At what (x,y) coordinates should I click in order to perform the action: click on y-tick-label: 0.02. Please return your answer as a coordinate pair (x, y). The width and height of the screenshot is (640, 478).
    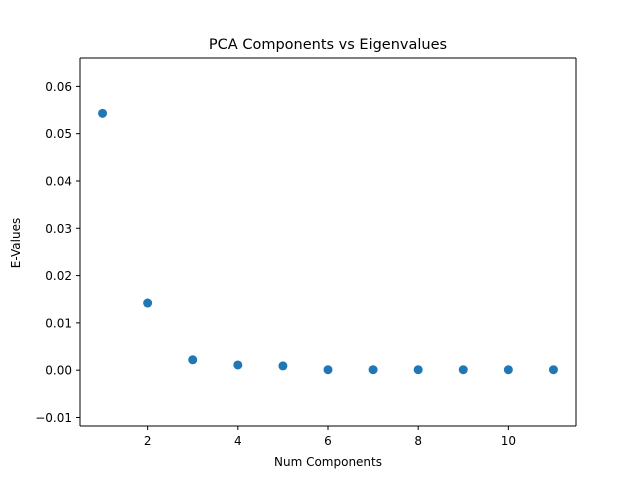
    Looking at the image, I should click on (58, 276).